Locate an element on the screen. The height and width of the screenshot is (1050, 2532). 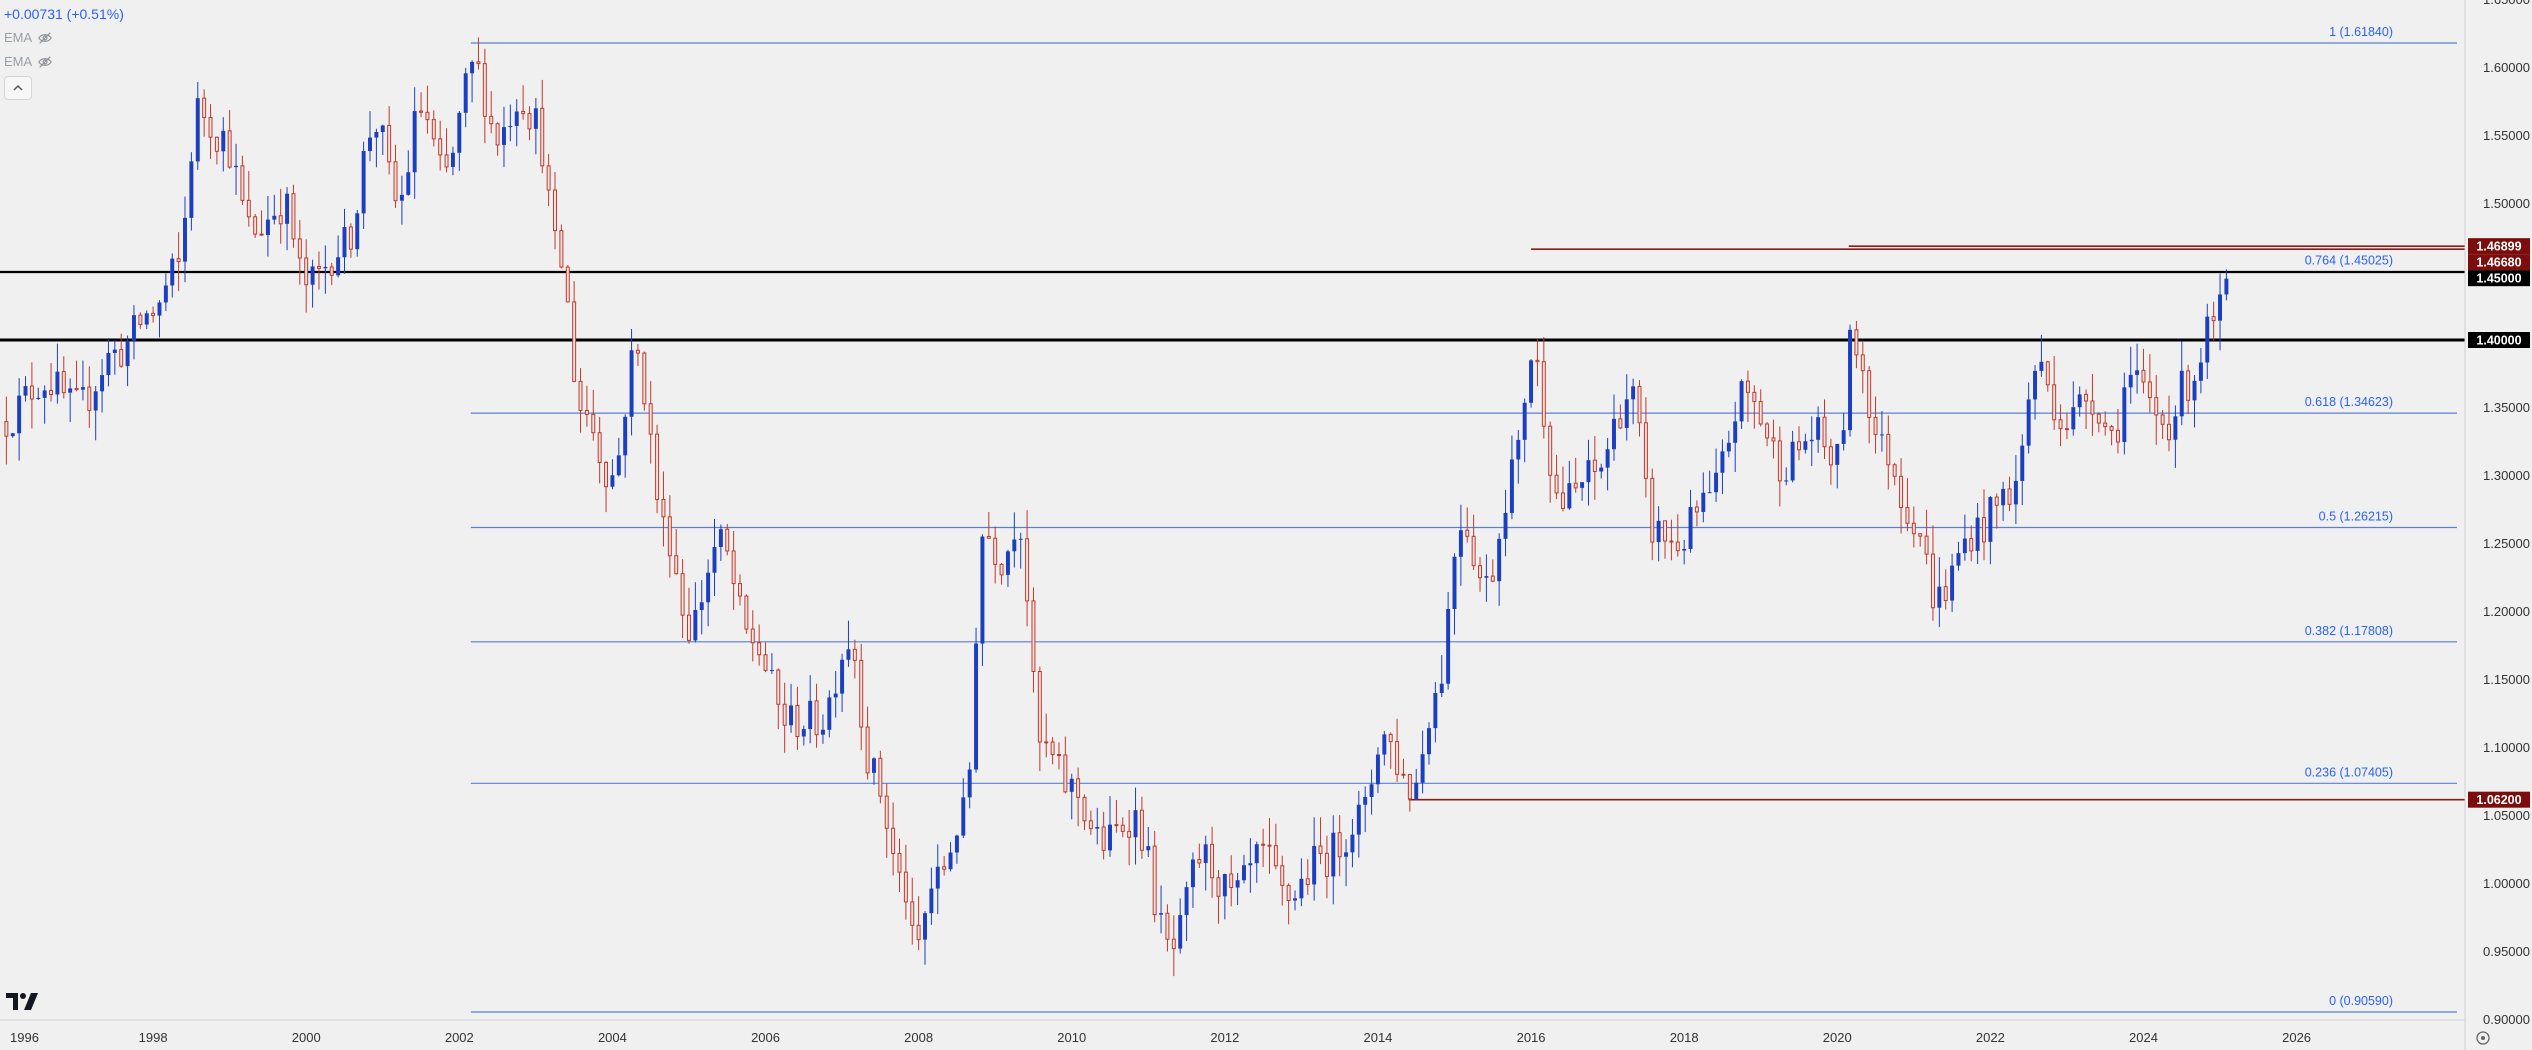
indicator-legend: +0.00731 (+0.51%) EMA EMA is located at coordinates (64, 51).